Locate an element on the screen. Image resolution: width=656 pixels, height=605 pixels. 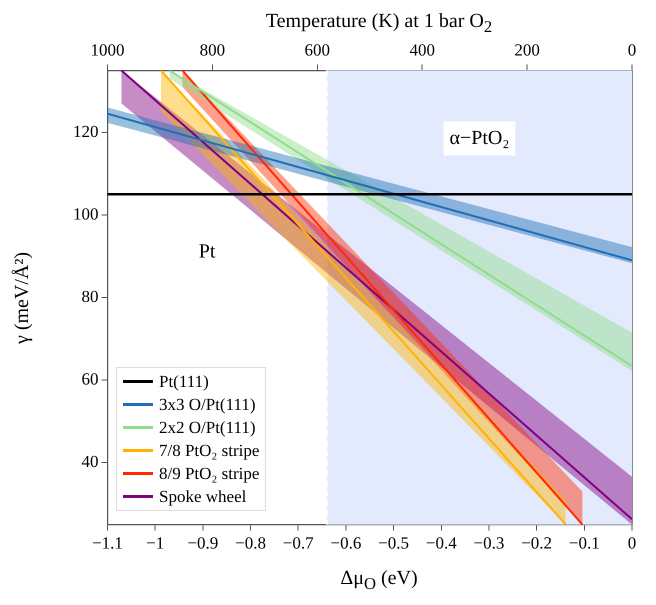
annotation: Pt is located at coordinates (207, 251).